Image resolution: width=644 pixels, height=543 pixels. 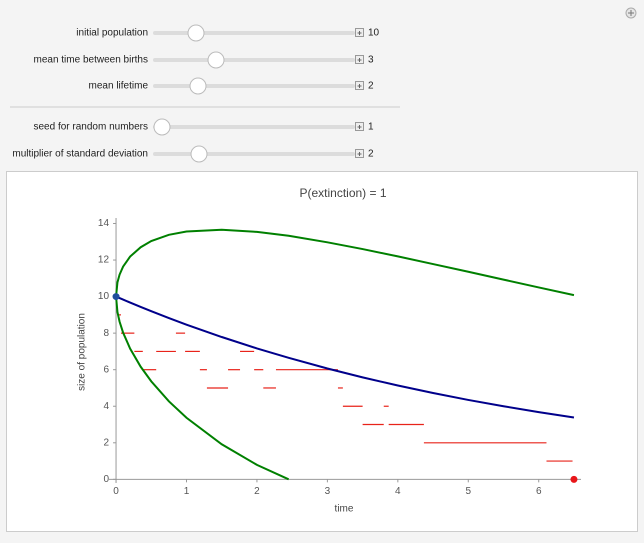 I want to click on y-tick-label: 12, so click(x=104, y=260).